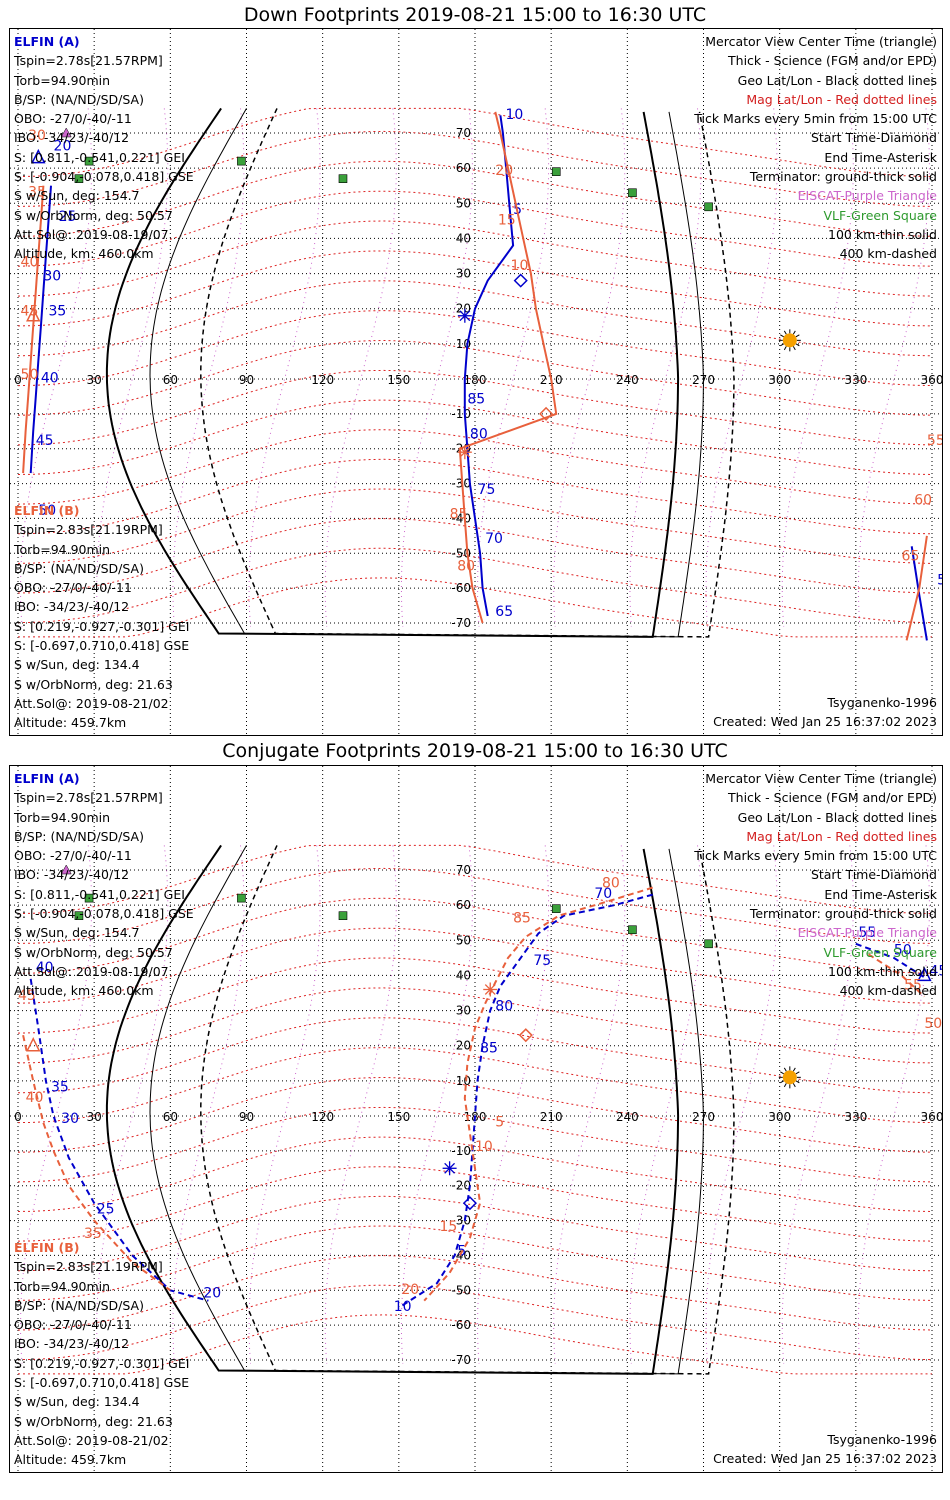  I want to click on elfin-b-line: IBO: -34/23/-40/12, so click(72, 607).